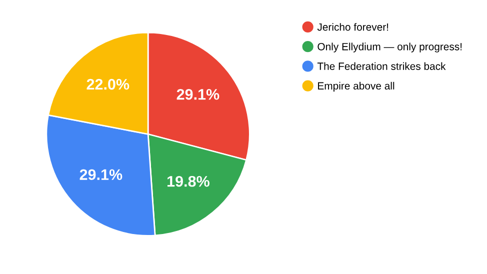 This screenshot has height=274, width=487. Describe the element at coordinates (352, 27) in the screenshot. I see `legend-label: Jericho forever!` at that location.